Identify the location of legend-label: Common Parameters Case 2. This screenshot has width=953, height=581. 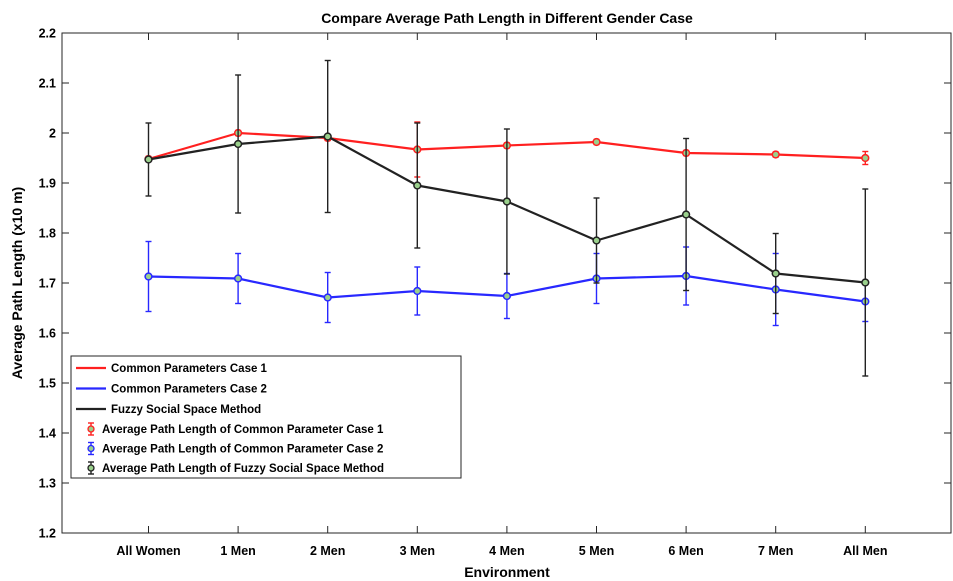
(189, 390).